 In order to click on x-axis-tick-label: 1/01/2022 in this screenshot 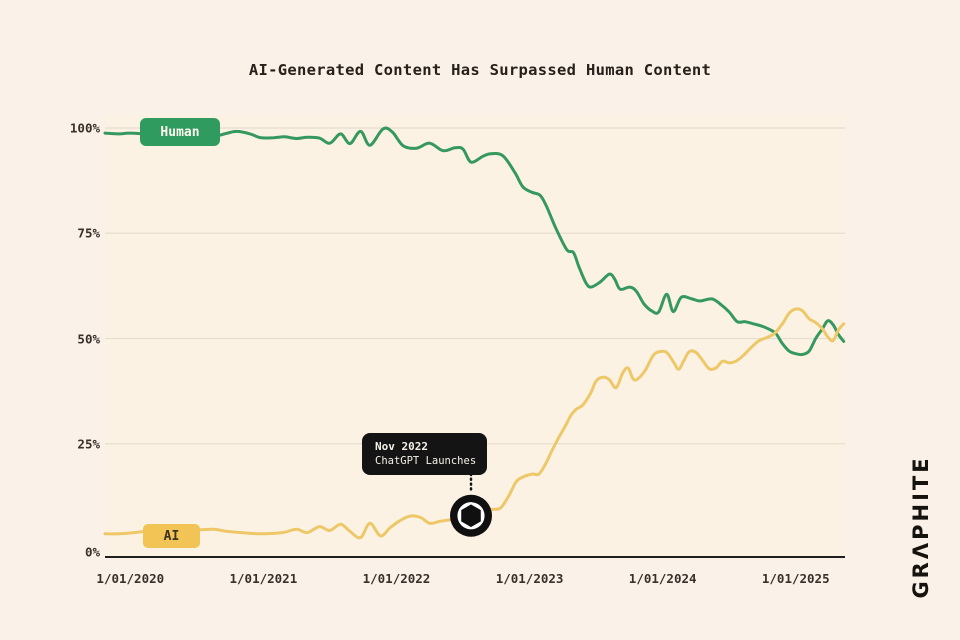, I will do `click(396, 578)`.